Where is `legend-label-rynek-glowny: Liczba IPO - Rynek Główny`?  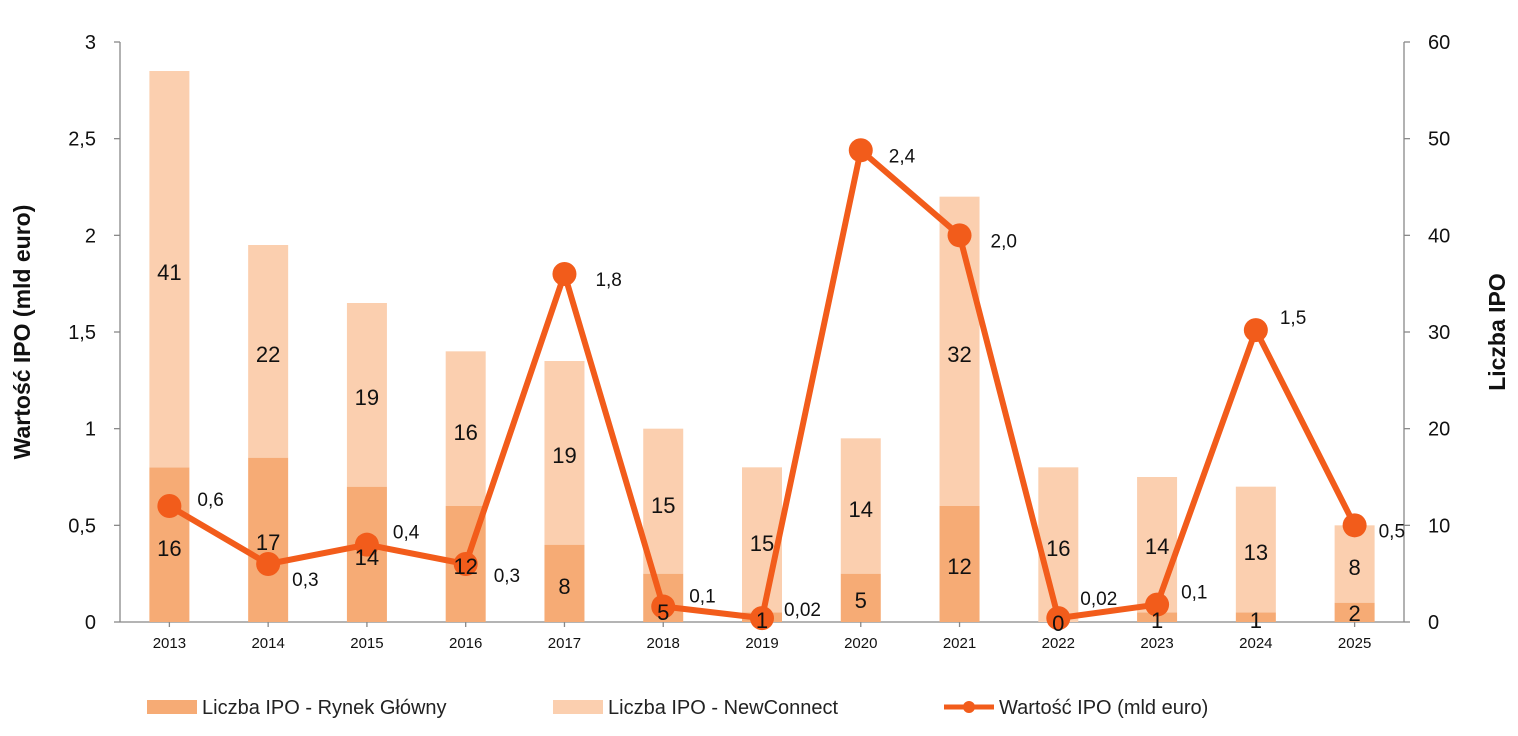 legend-label-rynek-glowny: Liczba IPO - Rynek Główny is located at coordinates (324, 708).